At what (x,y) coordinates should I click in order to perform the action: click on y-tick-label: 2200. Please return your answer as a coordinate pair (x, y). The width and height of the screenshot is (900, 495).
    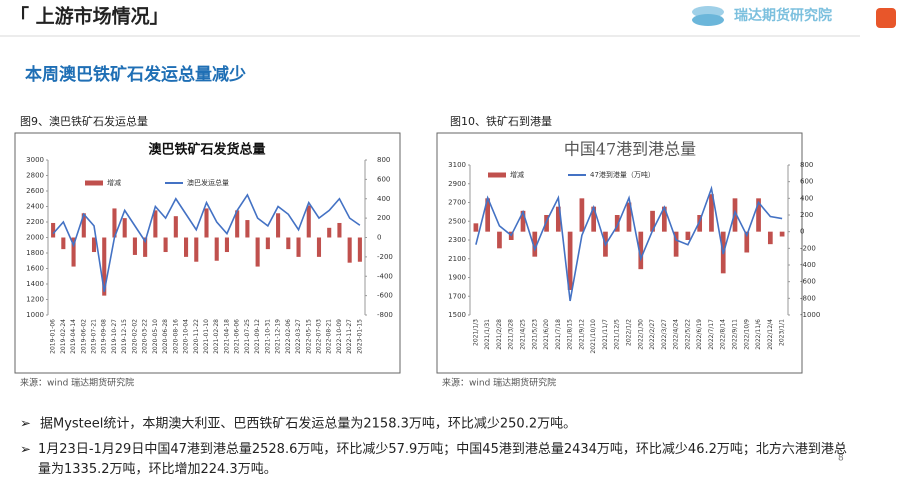
    Looking at the image, I should click on (35, 222).